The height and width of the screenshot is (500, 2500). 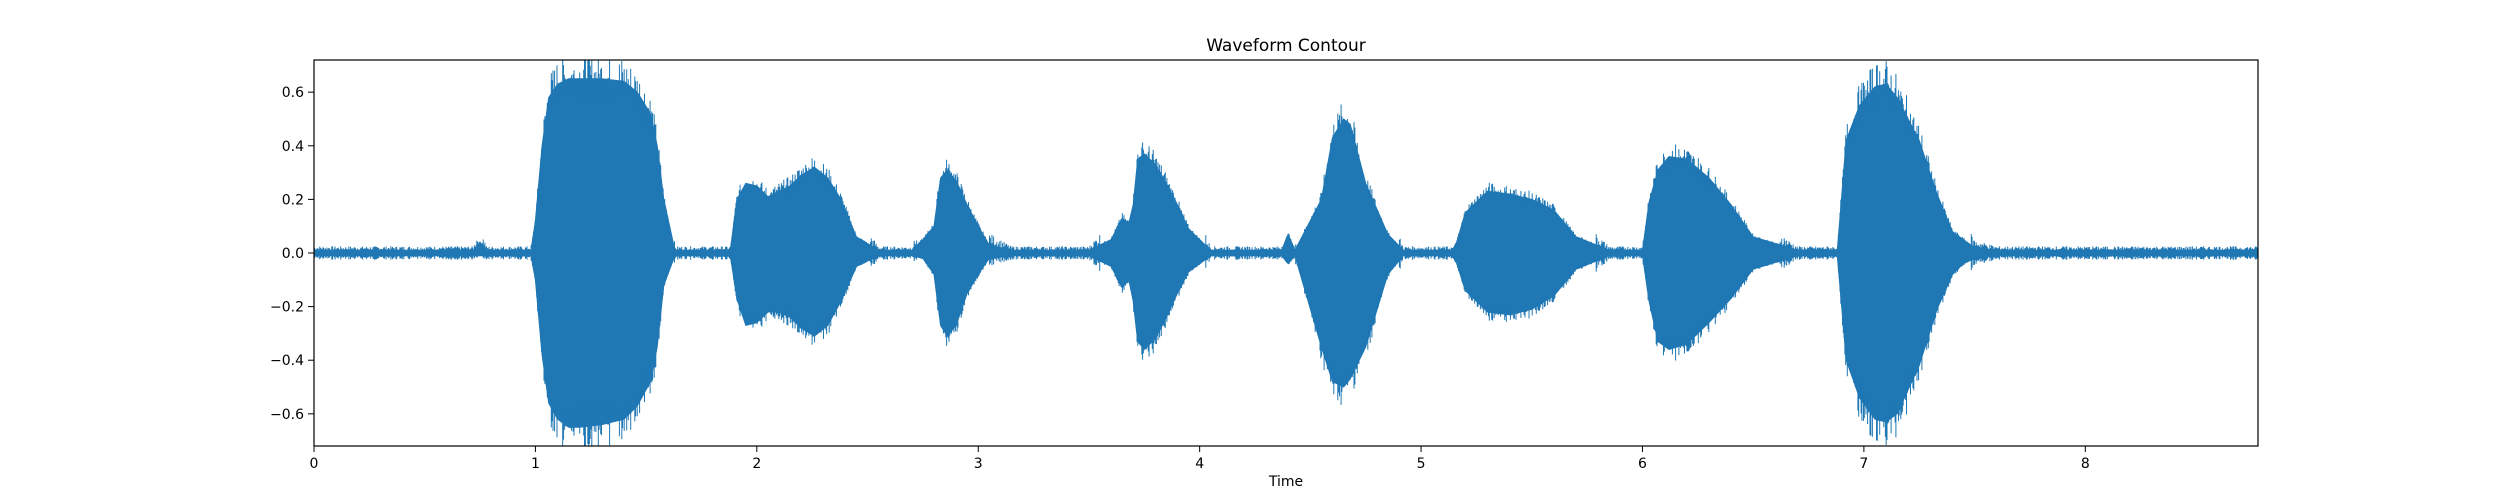 I want to click on y-tick-label: 0.4, so click(x=293, y=147).